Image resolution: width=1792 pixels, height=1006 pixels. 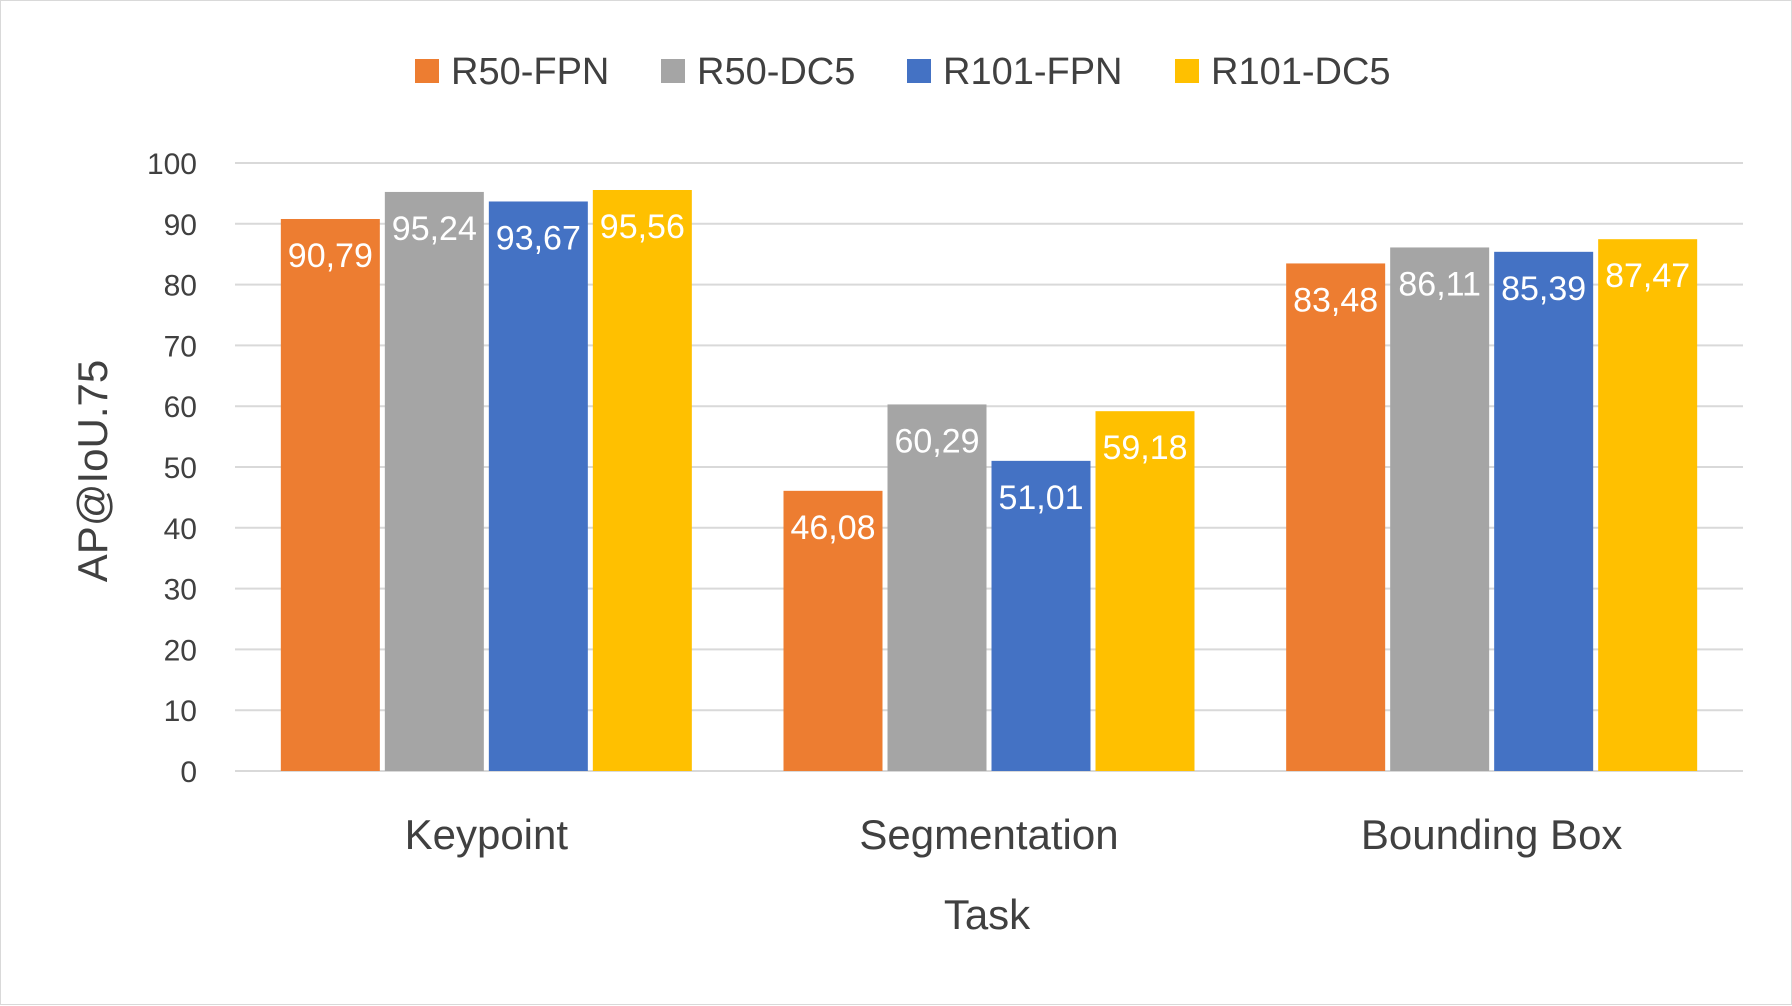 I want to click on data-label: 93,67, so click(x=538, y=238).